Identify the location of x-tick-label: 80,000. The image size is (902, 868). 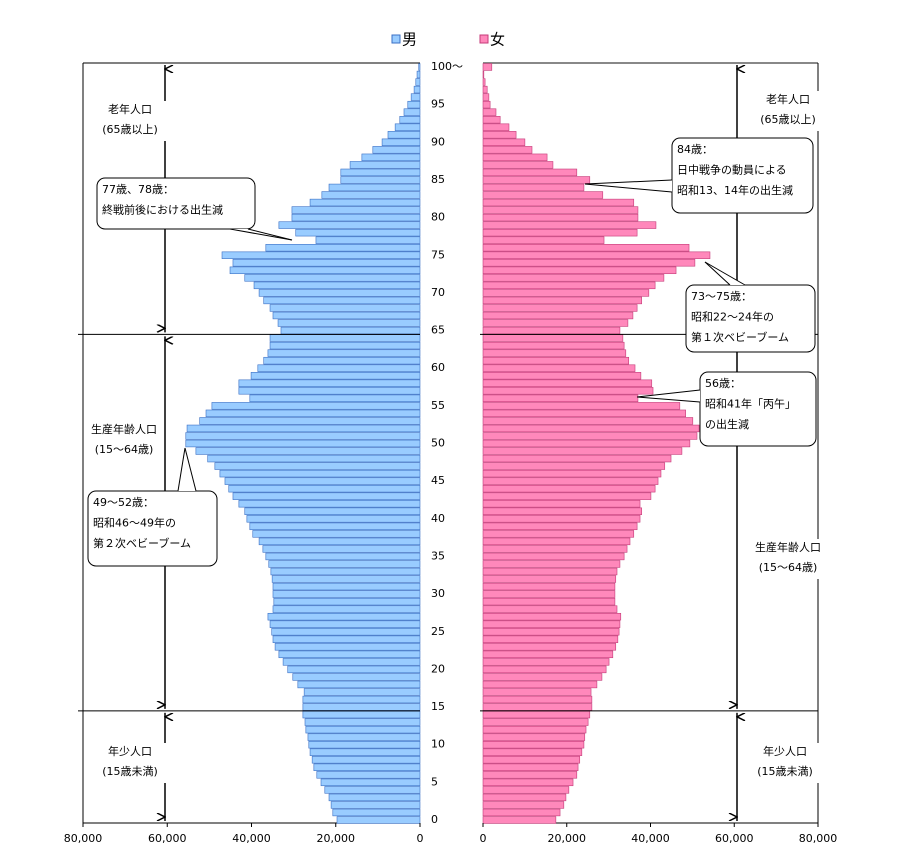
(83, 838).